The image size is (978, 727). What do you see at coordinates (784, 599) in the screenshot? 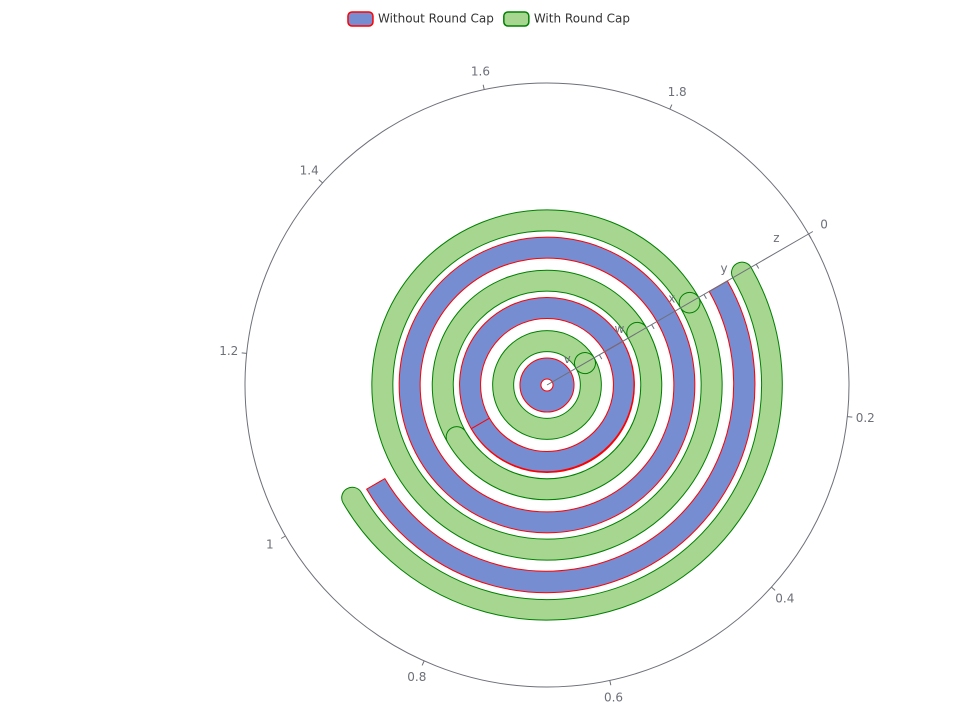
I see `angle-tick-label: 0.4` at bounding box center [784, 599].